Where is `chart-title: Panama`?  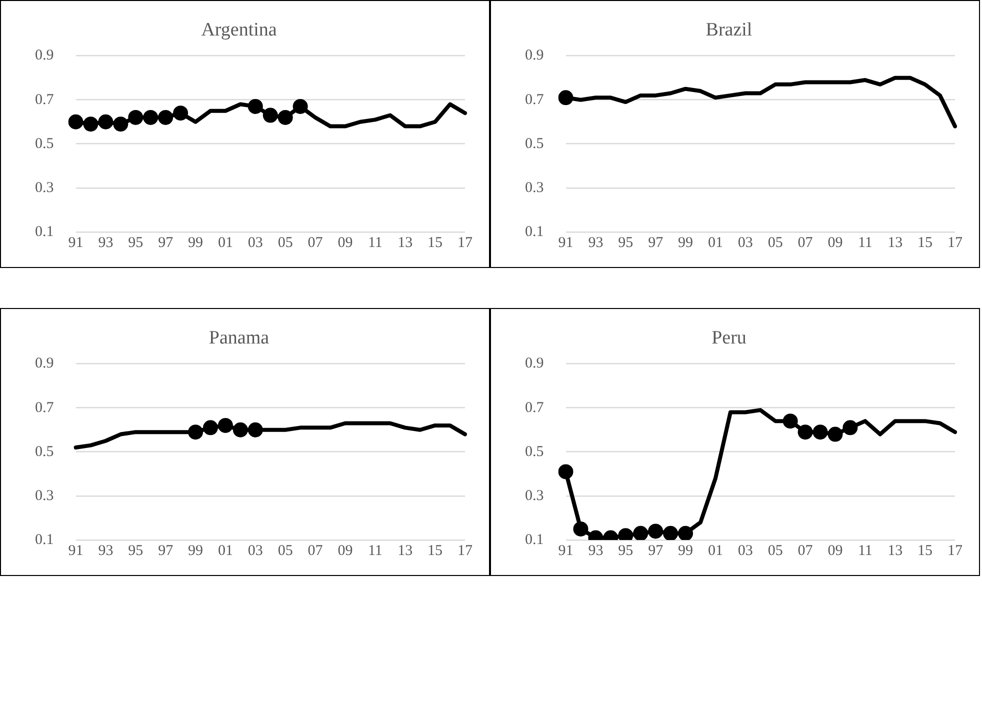 chart-title: Panama is located at coordinates (239, 337).